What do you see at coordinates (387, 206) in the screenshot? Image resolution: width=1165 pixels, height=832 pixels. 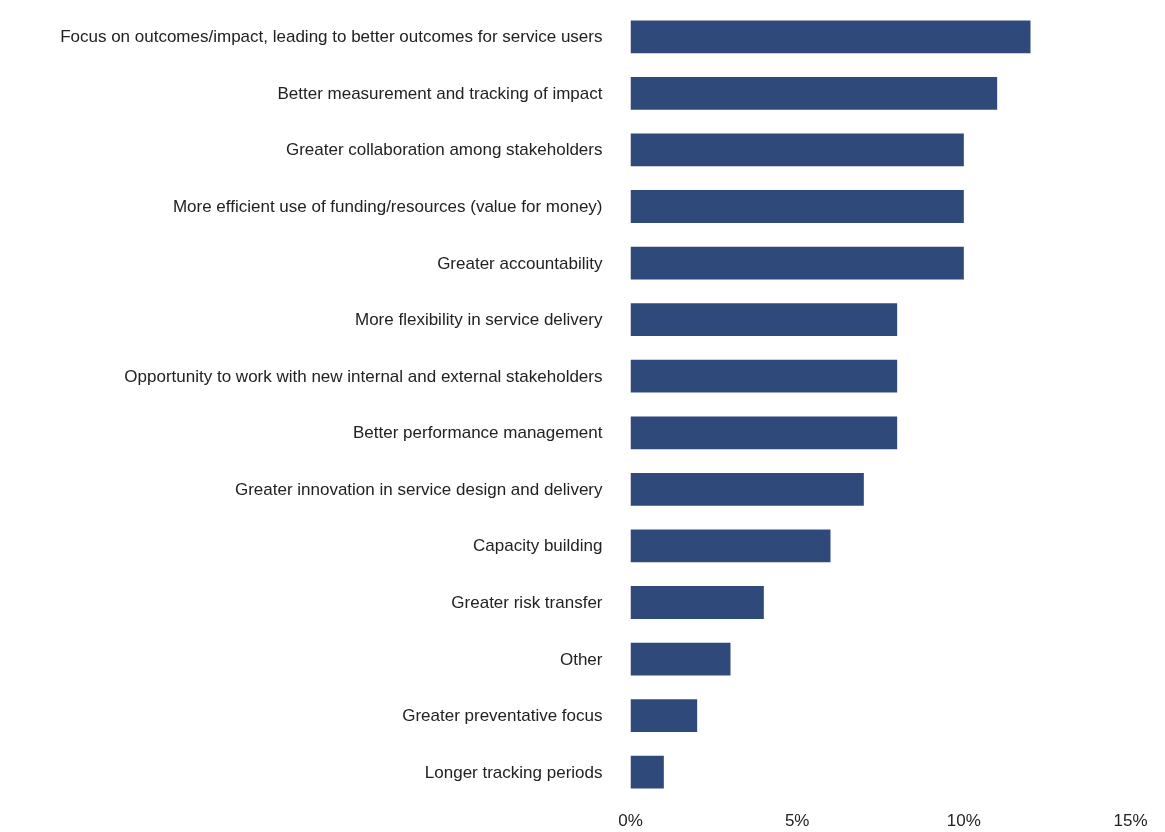 I see `y-tick-label: More efficient use of funding/resources (value for money)` at bounding box center [387, 206].